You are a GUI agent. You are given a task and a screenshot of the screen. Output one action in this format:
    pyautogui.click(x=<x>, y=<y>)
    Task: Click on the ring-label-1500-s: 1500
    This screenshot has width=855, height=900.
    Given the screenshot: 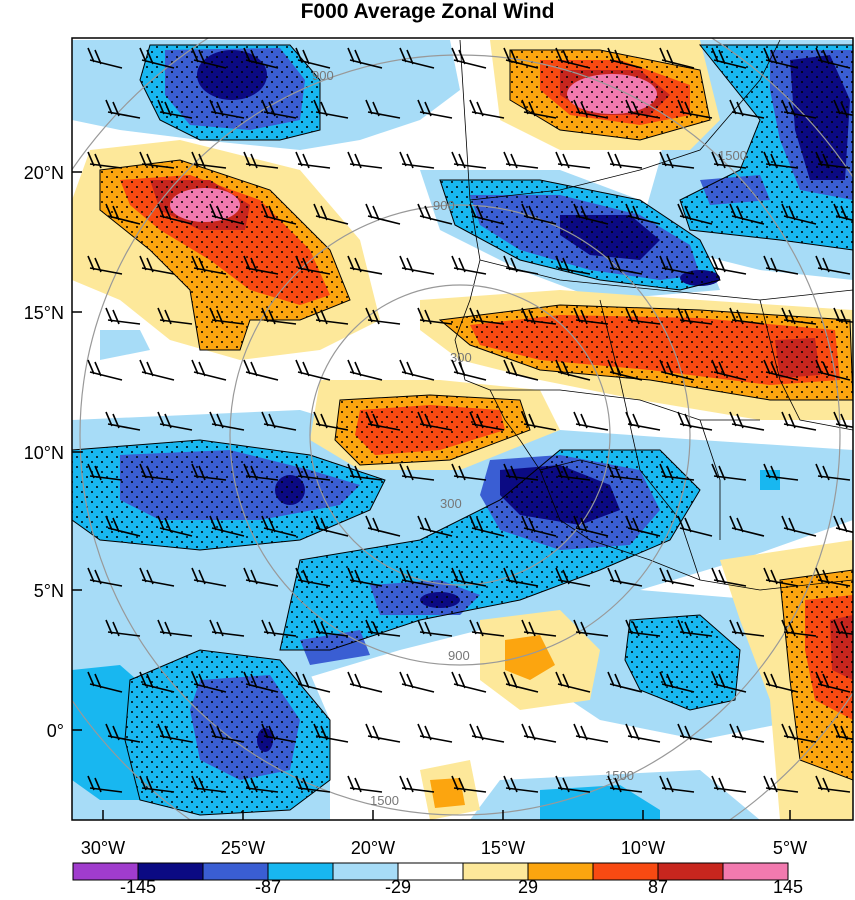 What is the action you would take?
    pyautogui.click(x=384, y=800)
    